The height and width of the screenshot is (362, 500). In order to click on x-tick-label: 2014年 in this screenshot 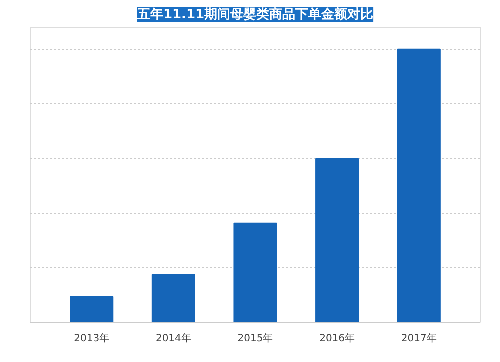, I will do `click(174, 338)`.